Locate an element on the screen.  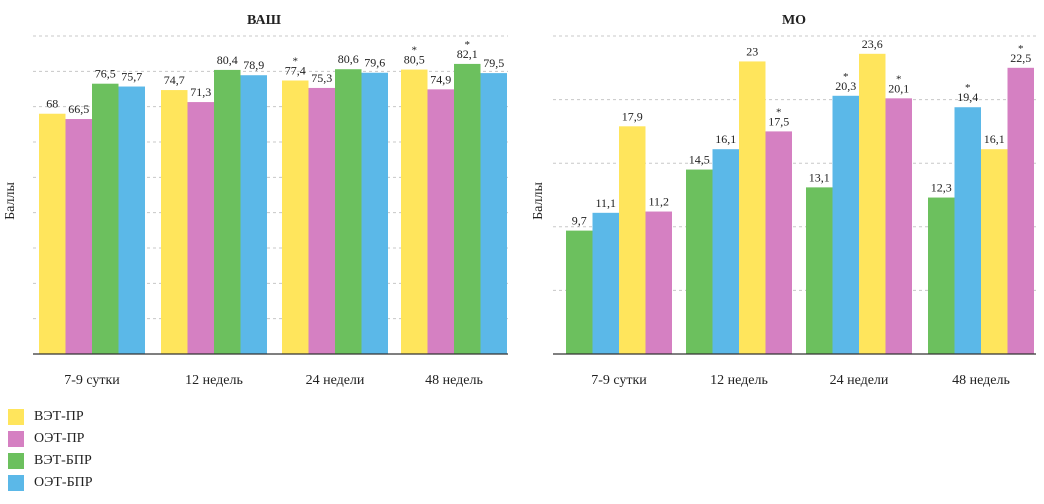
data-label: 68 is located at coordinates (52, 104).